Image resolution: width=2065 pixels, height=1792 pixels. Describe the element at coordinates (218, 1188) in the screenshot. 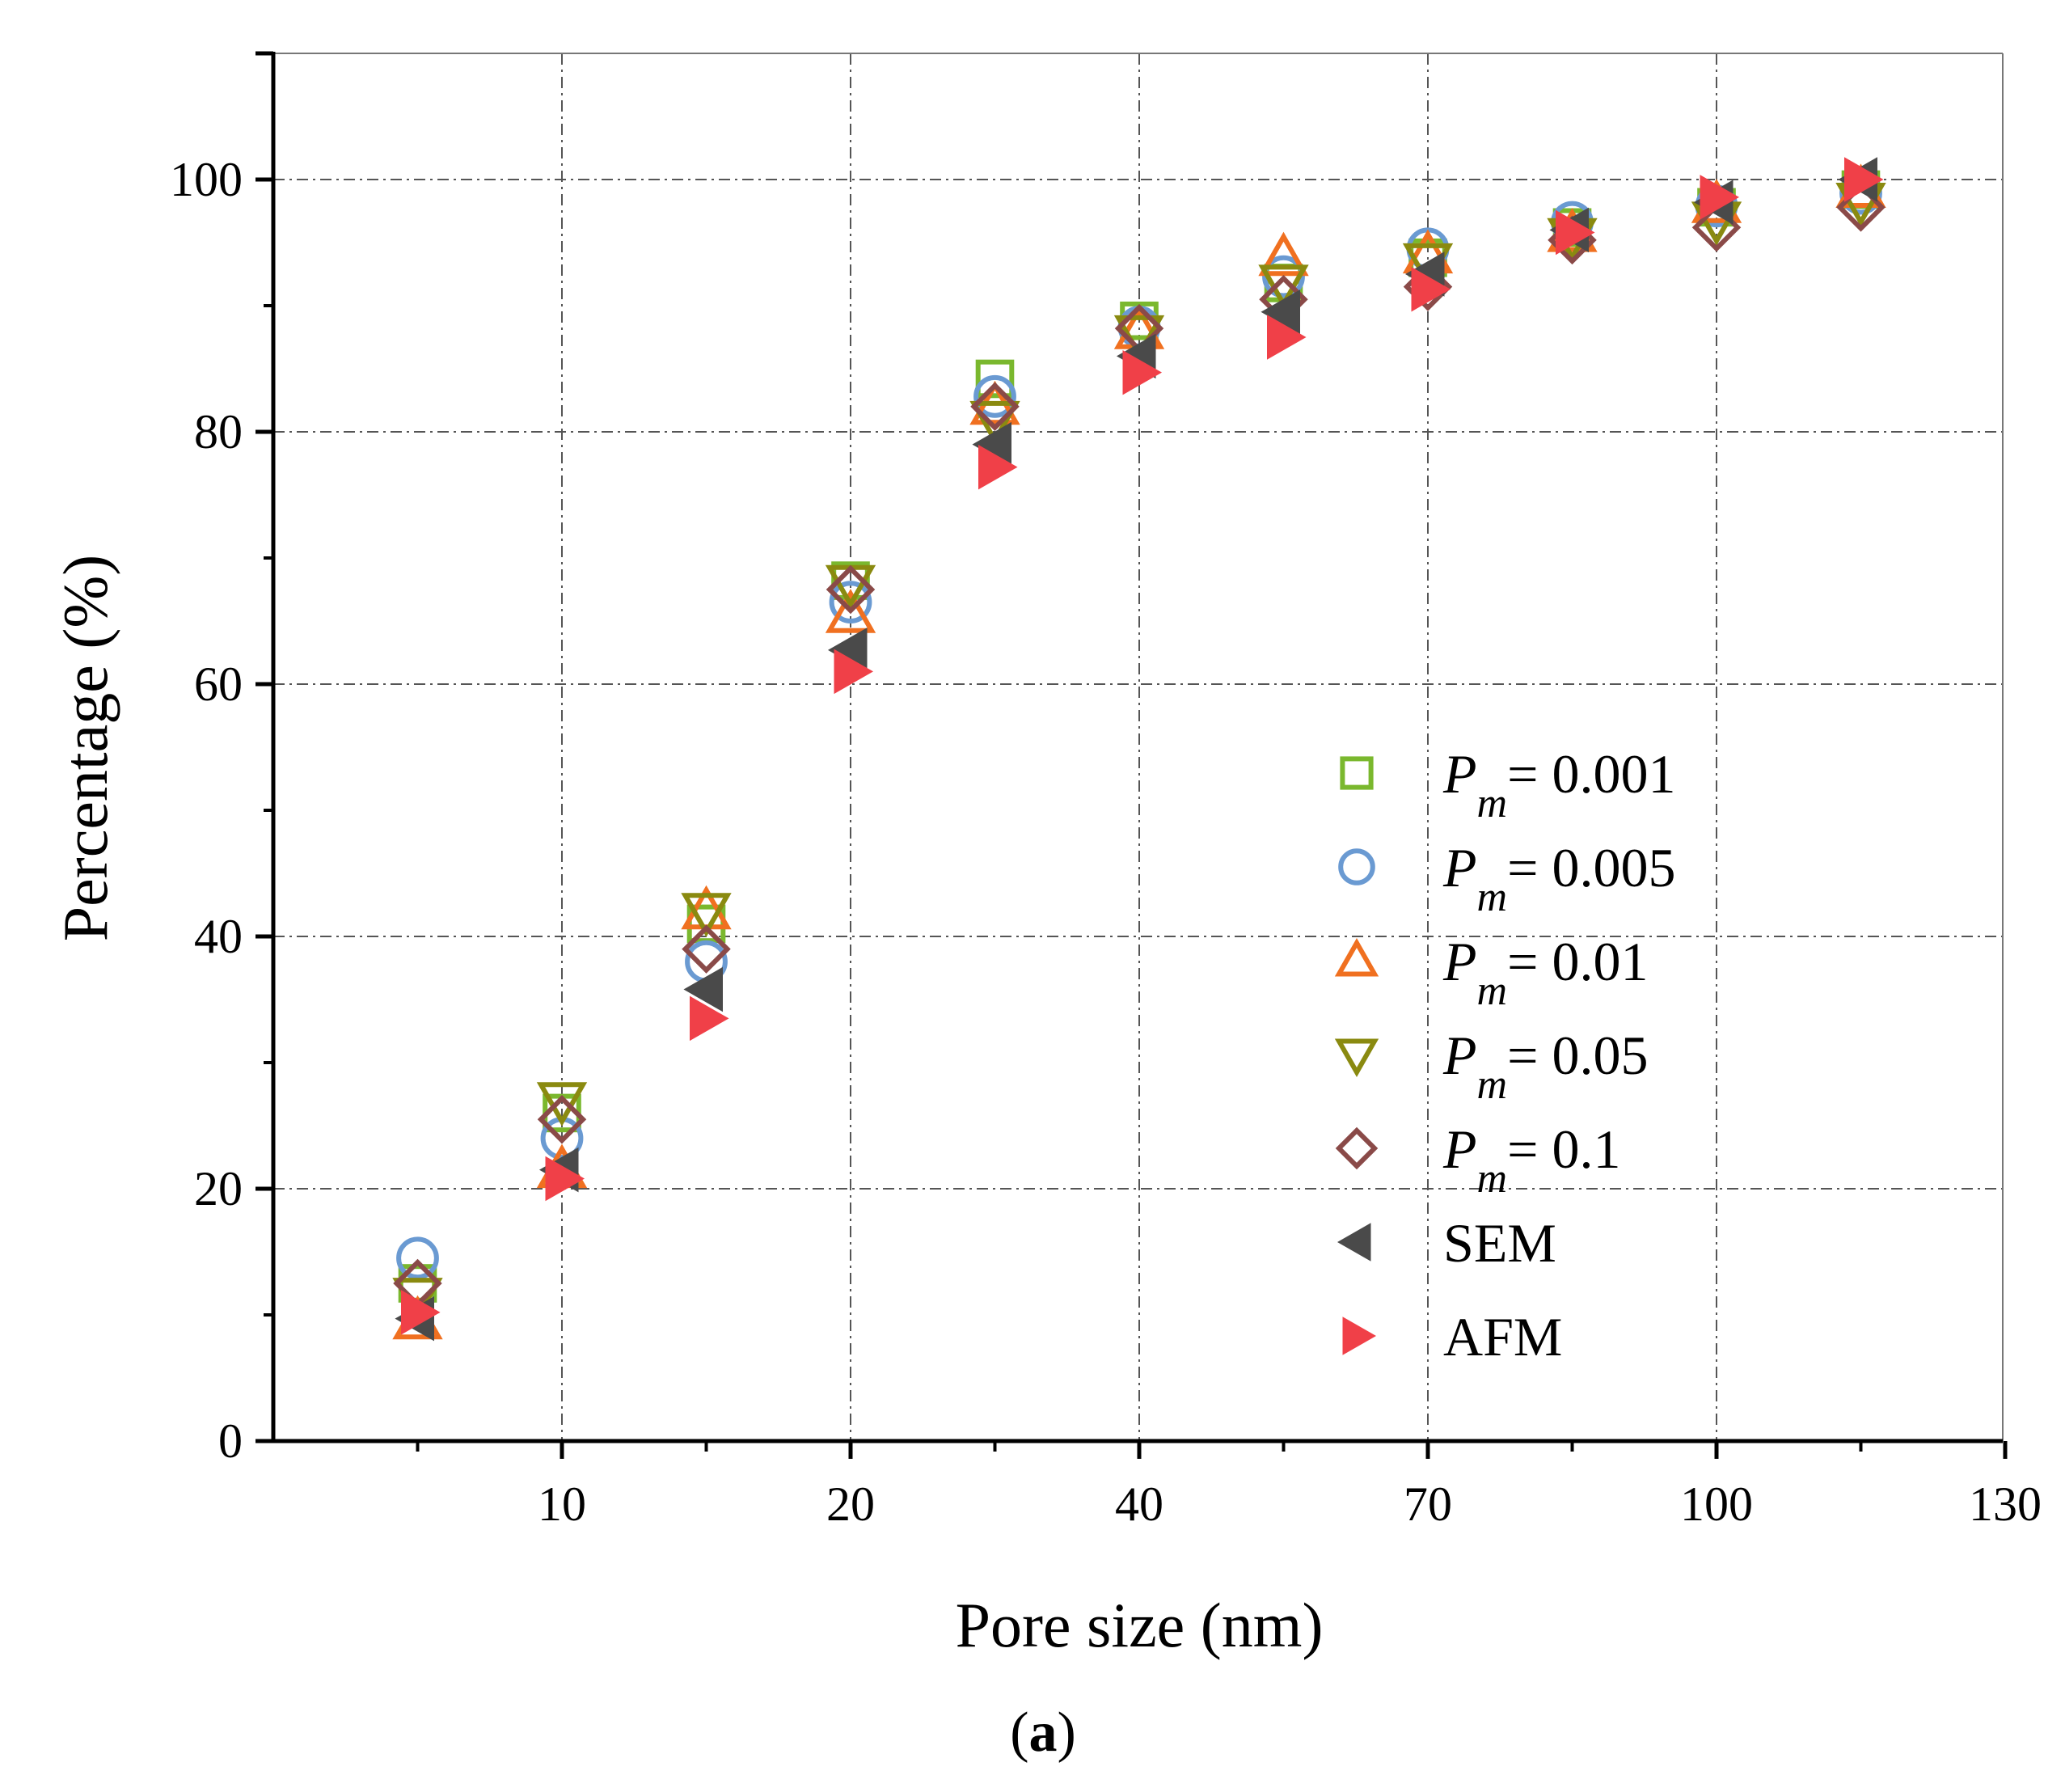

I see `y-tick-label: 20` at that location.